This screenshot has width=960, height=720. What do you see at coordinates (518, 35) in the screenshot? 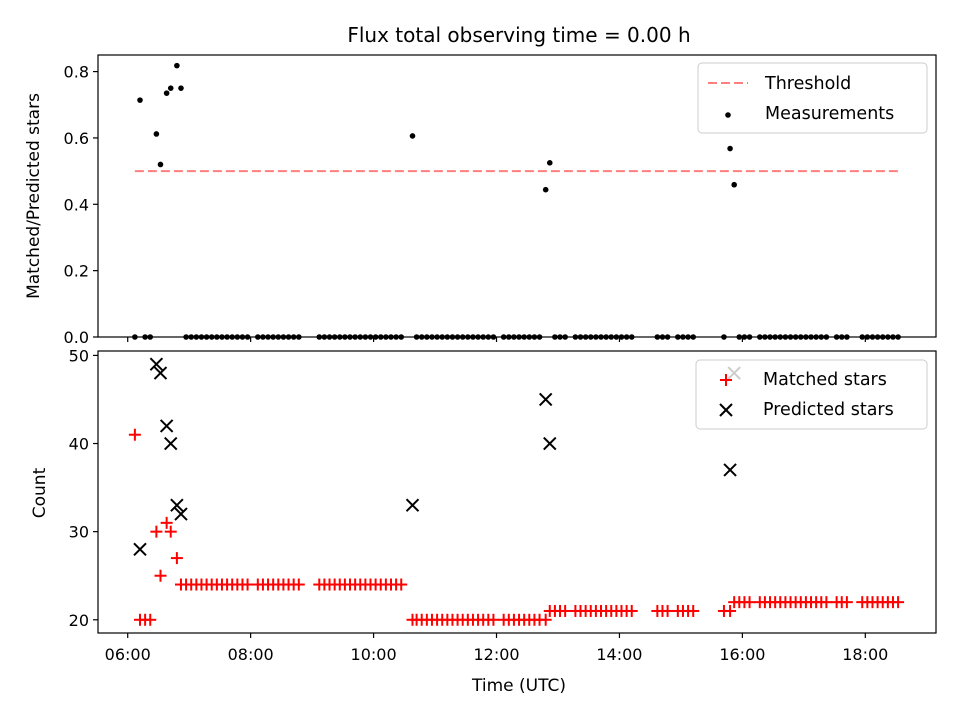
I see `top-chart-title: Flux total observing time = 0.00 h` at bounding box center [518, 35].